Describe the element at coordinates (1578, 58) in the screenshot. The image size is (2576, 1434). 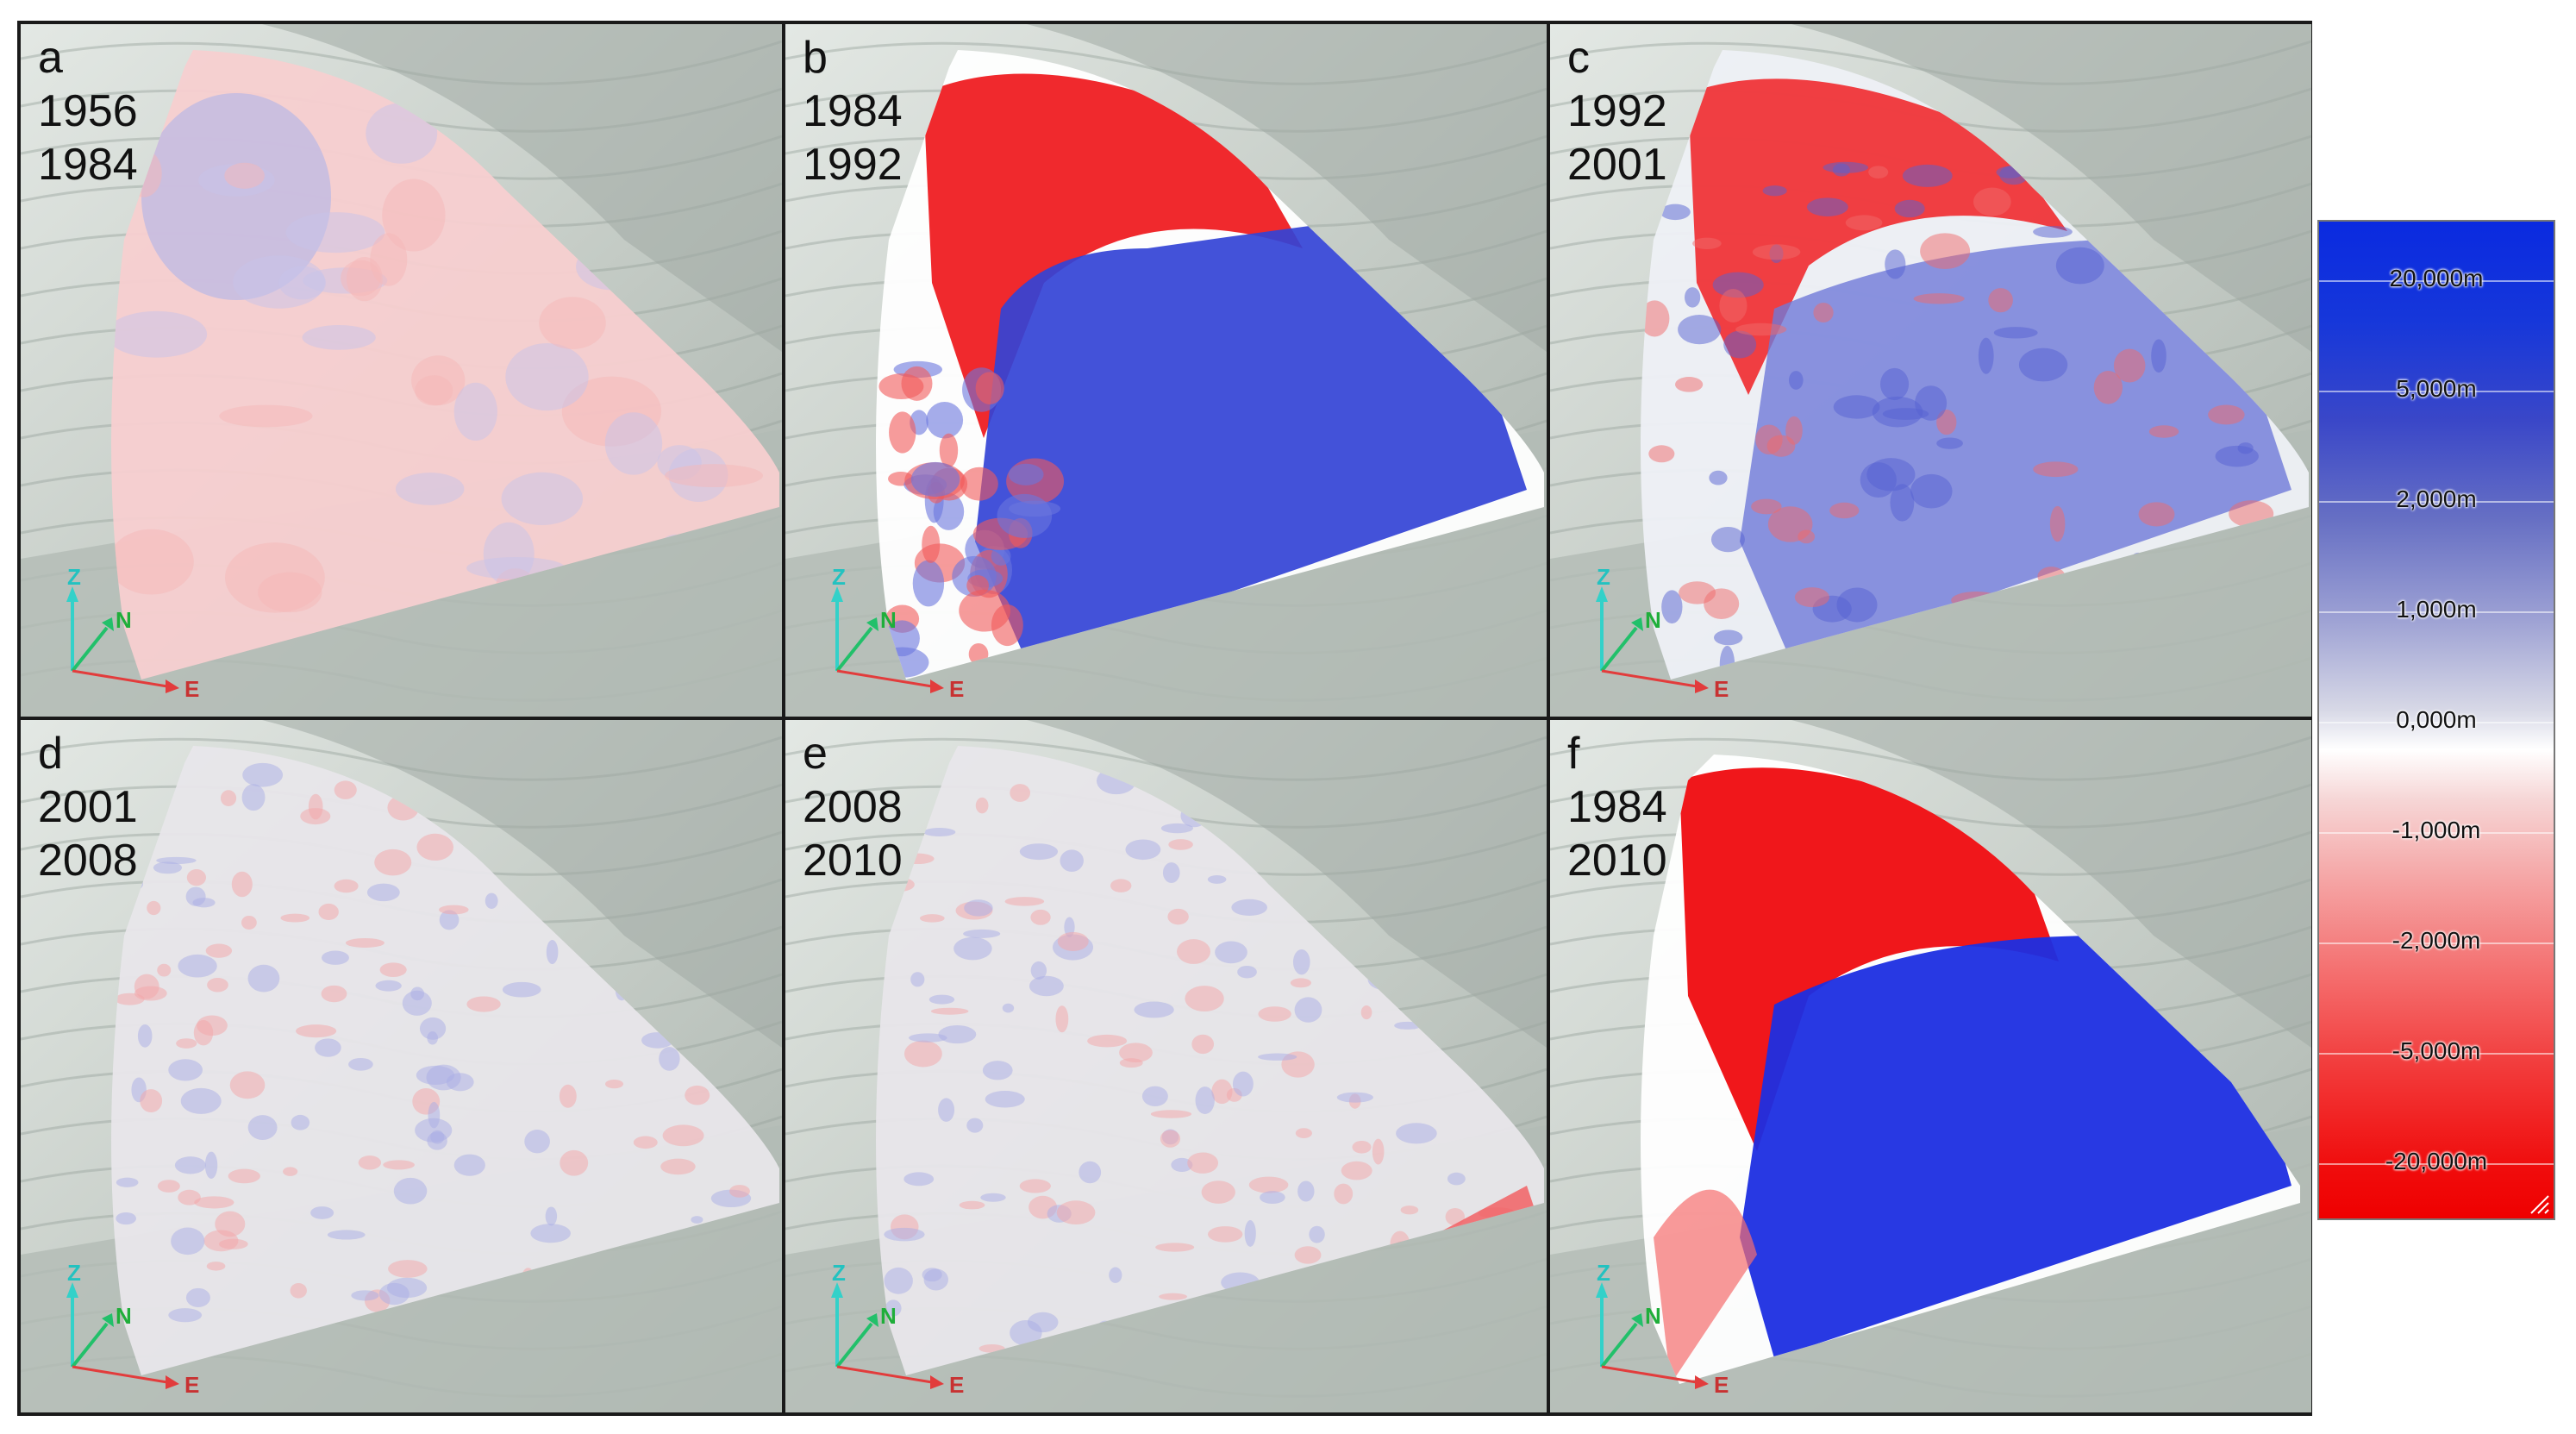
I see `panel-letter: c` at that location.